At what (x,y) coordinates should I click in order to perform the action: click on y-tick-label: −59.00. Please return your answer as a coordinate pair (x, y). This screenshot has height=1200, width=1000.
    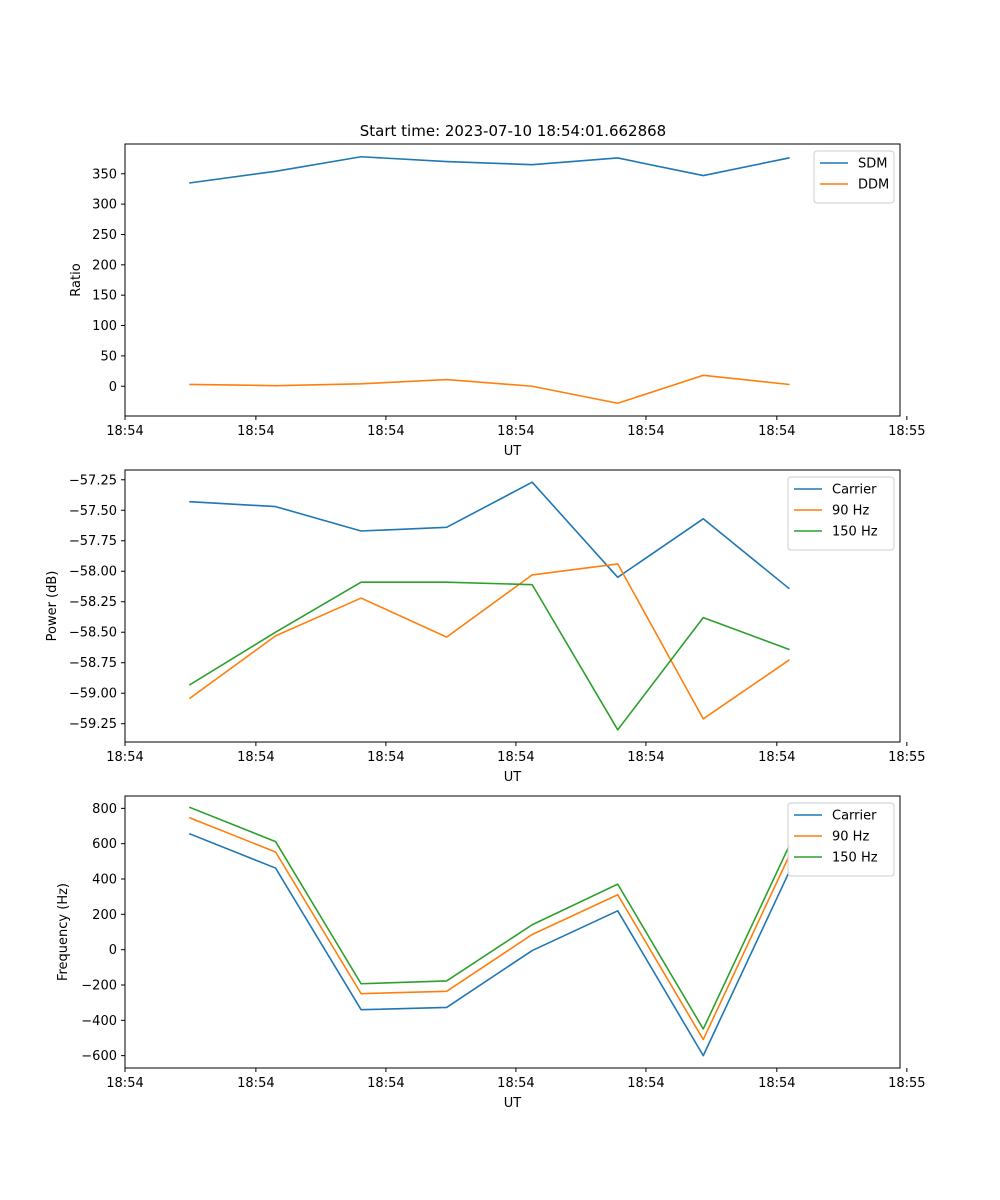
    Looking at the image, I should click on (93, 694).